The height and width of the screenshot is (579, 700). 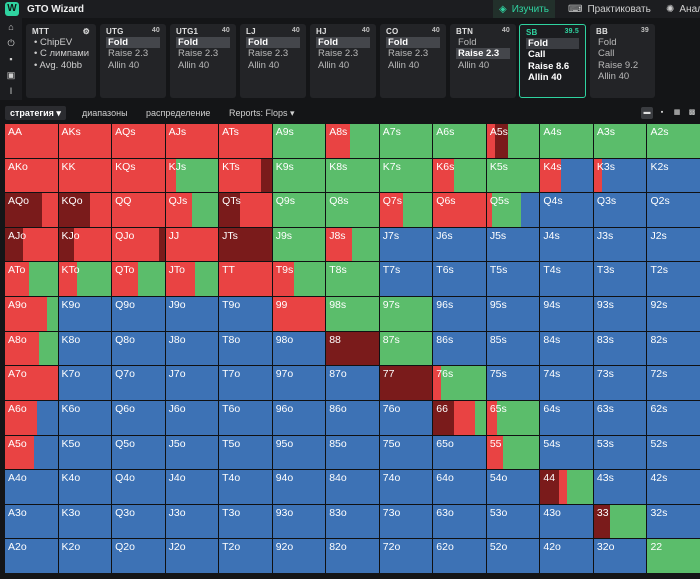 What do you see at coordinates (513, 175) in the screenshot?
I see `hand-cell-K5s: K5s` at bounding box center [513, 175].